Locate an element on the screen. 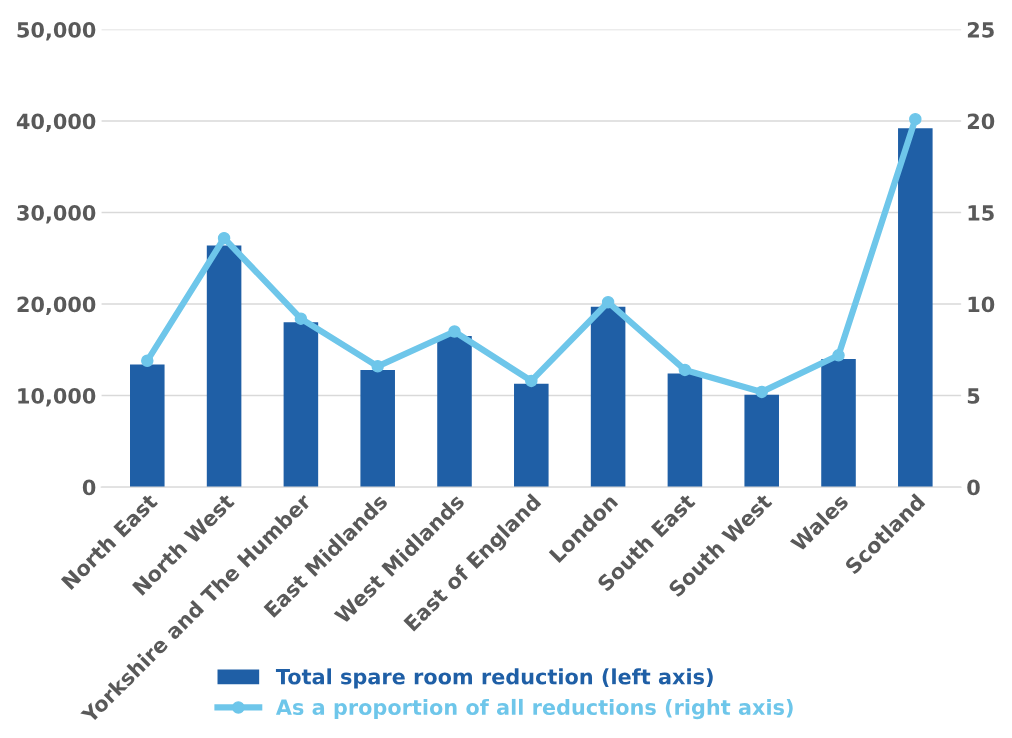  y2-tick-label: 5 is located at coordinates (973, 396).